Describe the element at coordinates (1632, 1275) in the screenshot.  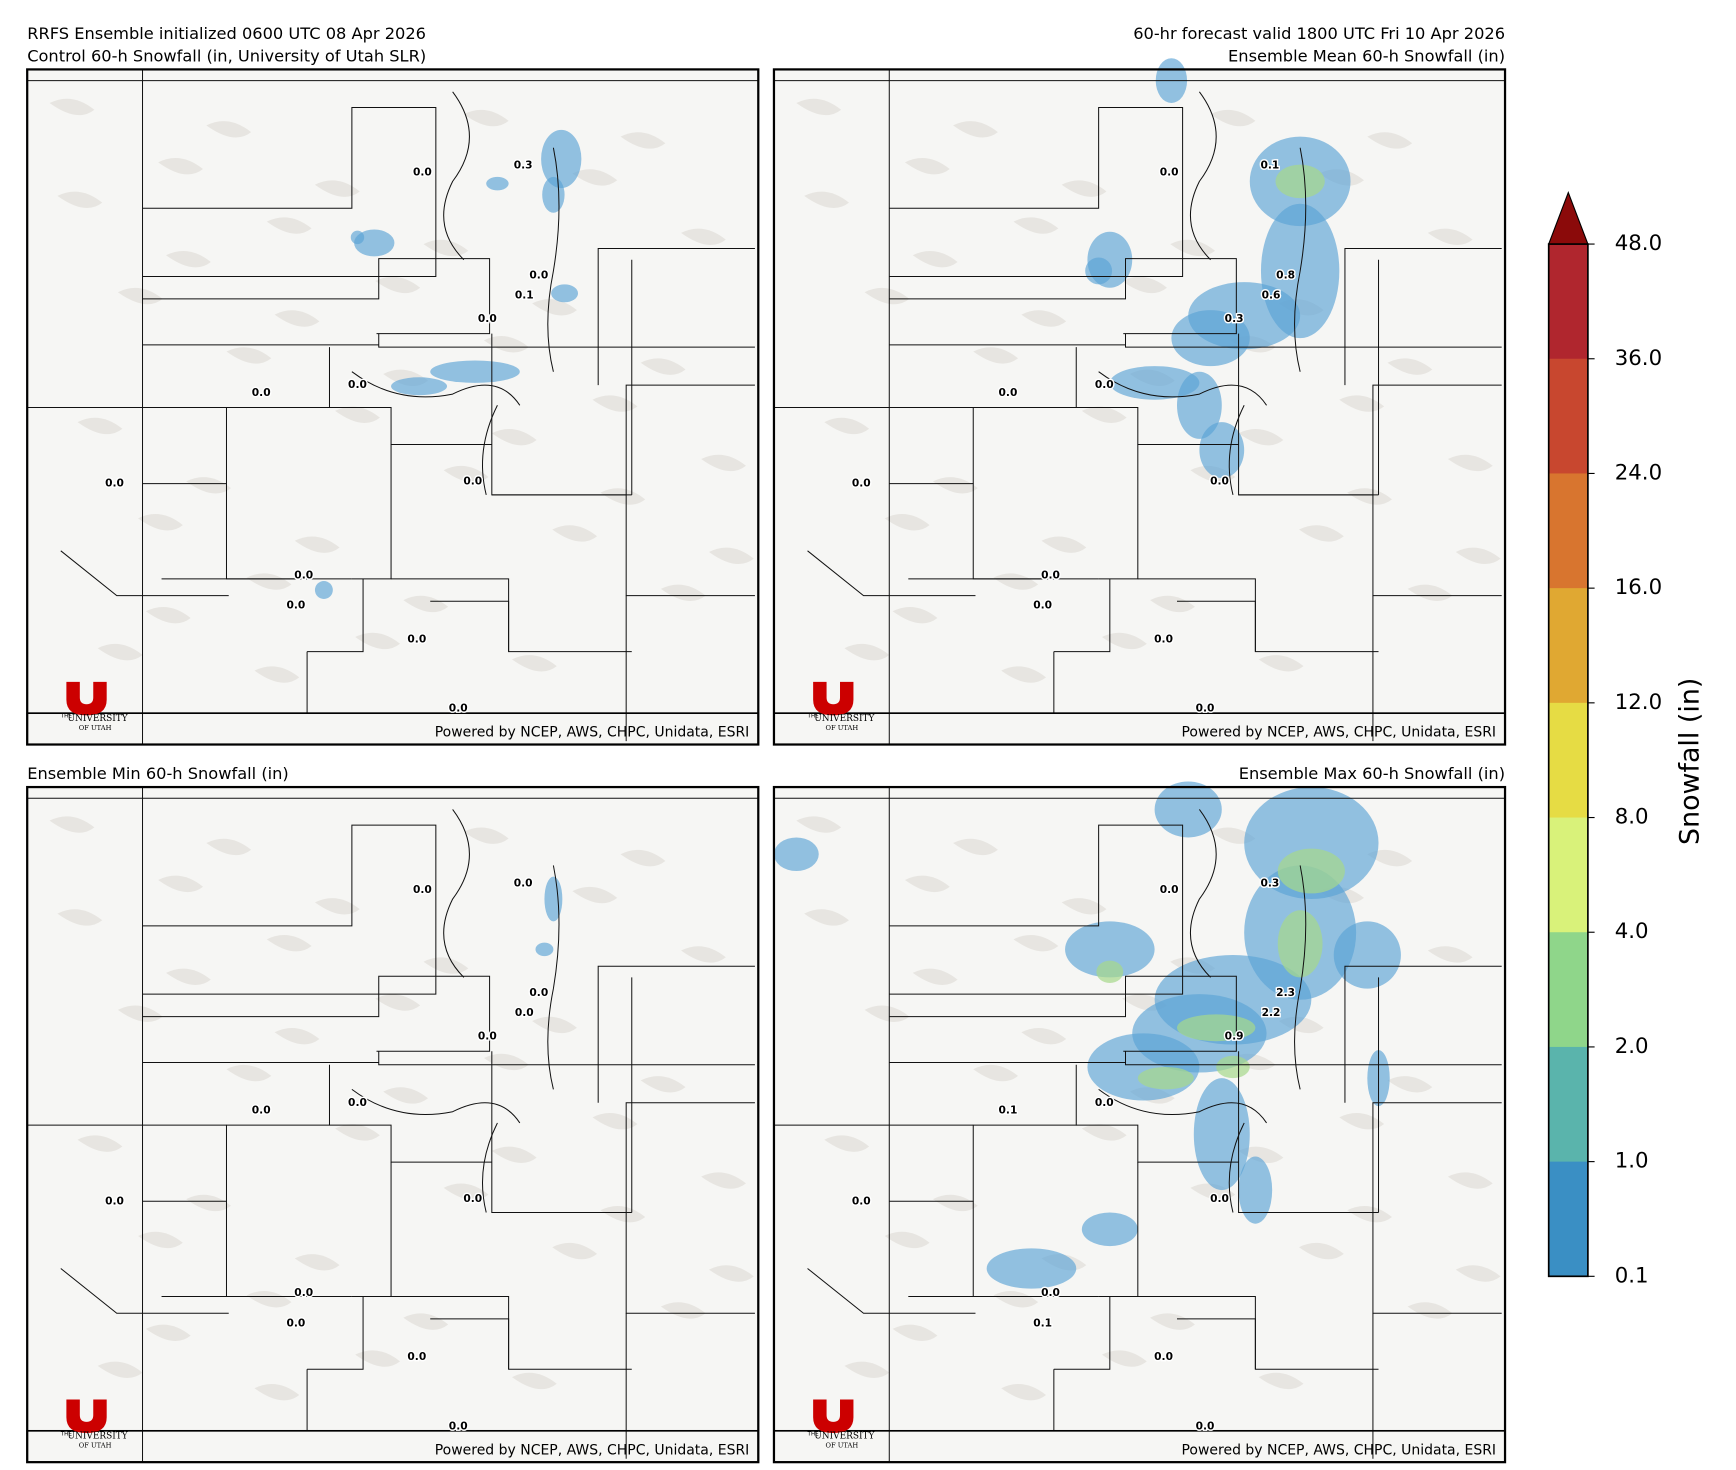
I see `colorbar-tick-label: 0.1` at that location.